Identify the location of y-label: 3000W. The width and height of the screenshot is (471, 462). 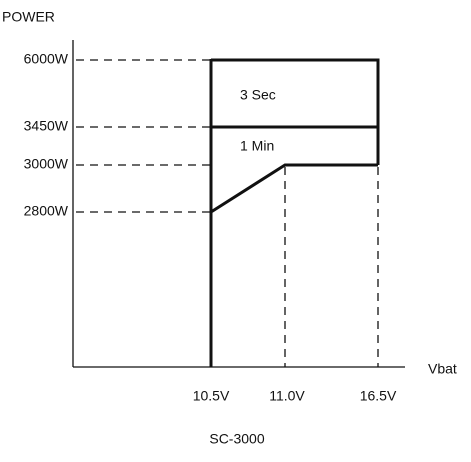
(46, 164).